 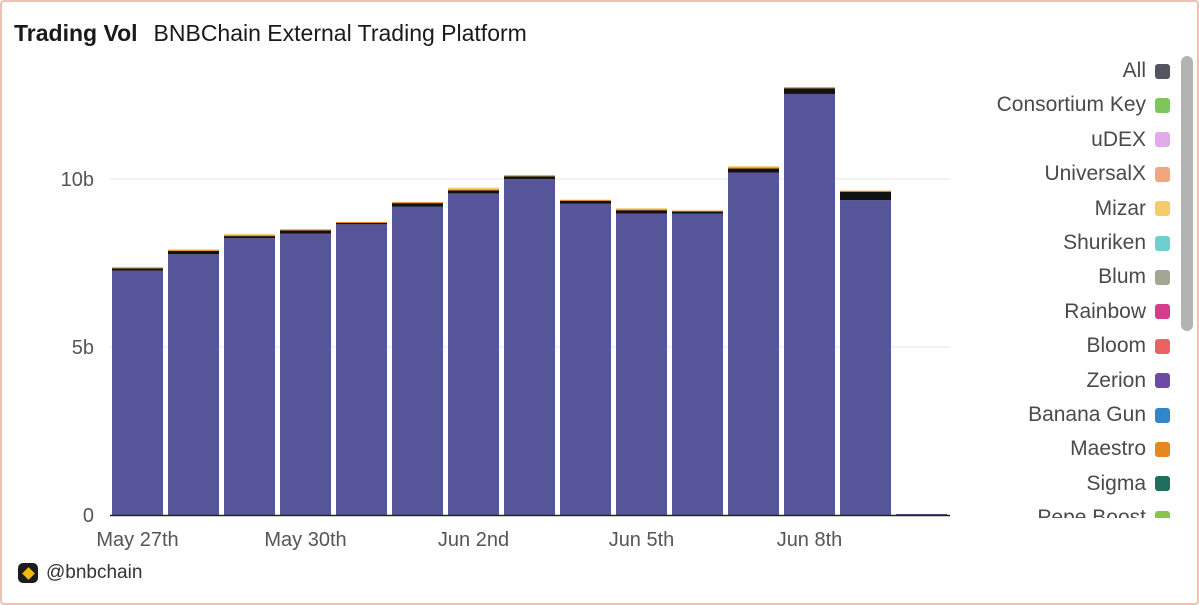 I want to click on y-tick-label: 10b, so click(x=77, y=180).